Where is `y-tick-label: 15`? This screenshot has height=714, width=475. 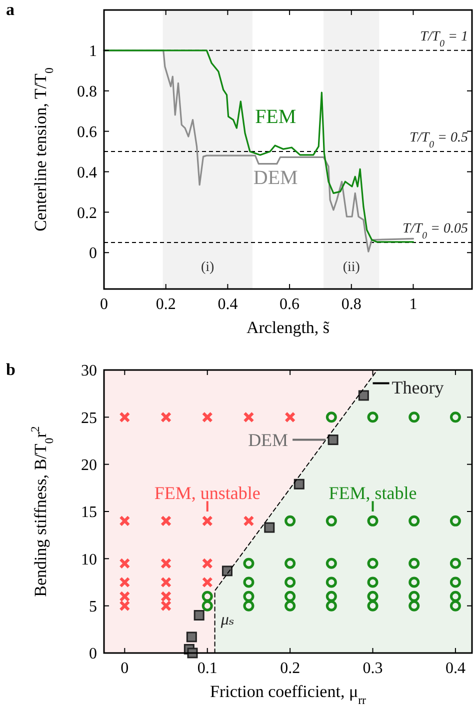 y-tick-label: 15 is located at coordinates (89, 513).